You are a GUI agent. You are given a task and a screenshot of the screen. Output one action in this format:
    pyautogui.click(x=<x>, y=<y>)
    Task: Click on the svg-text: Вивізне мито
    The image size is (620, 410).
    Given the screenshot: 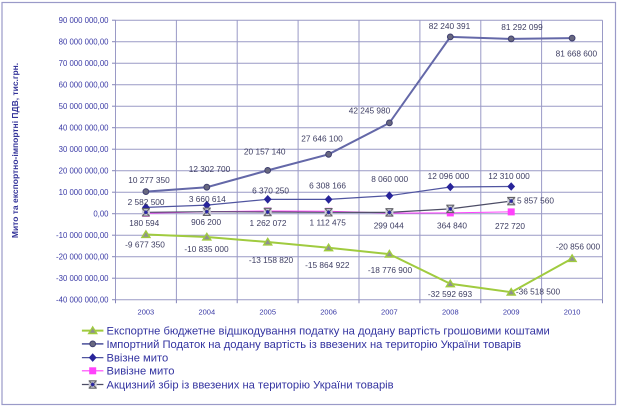 What is the action you would take?
    pyautogui.click(x=141, y=372)
    